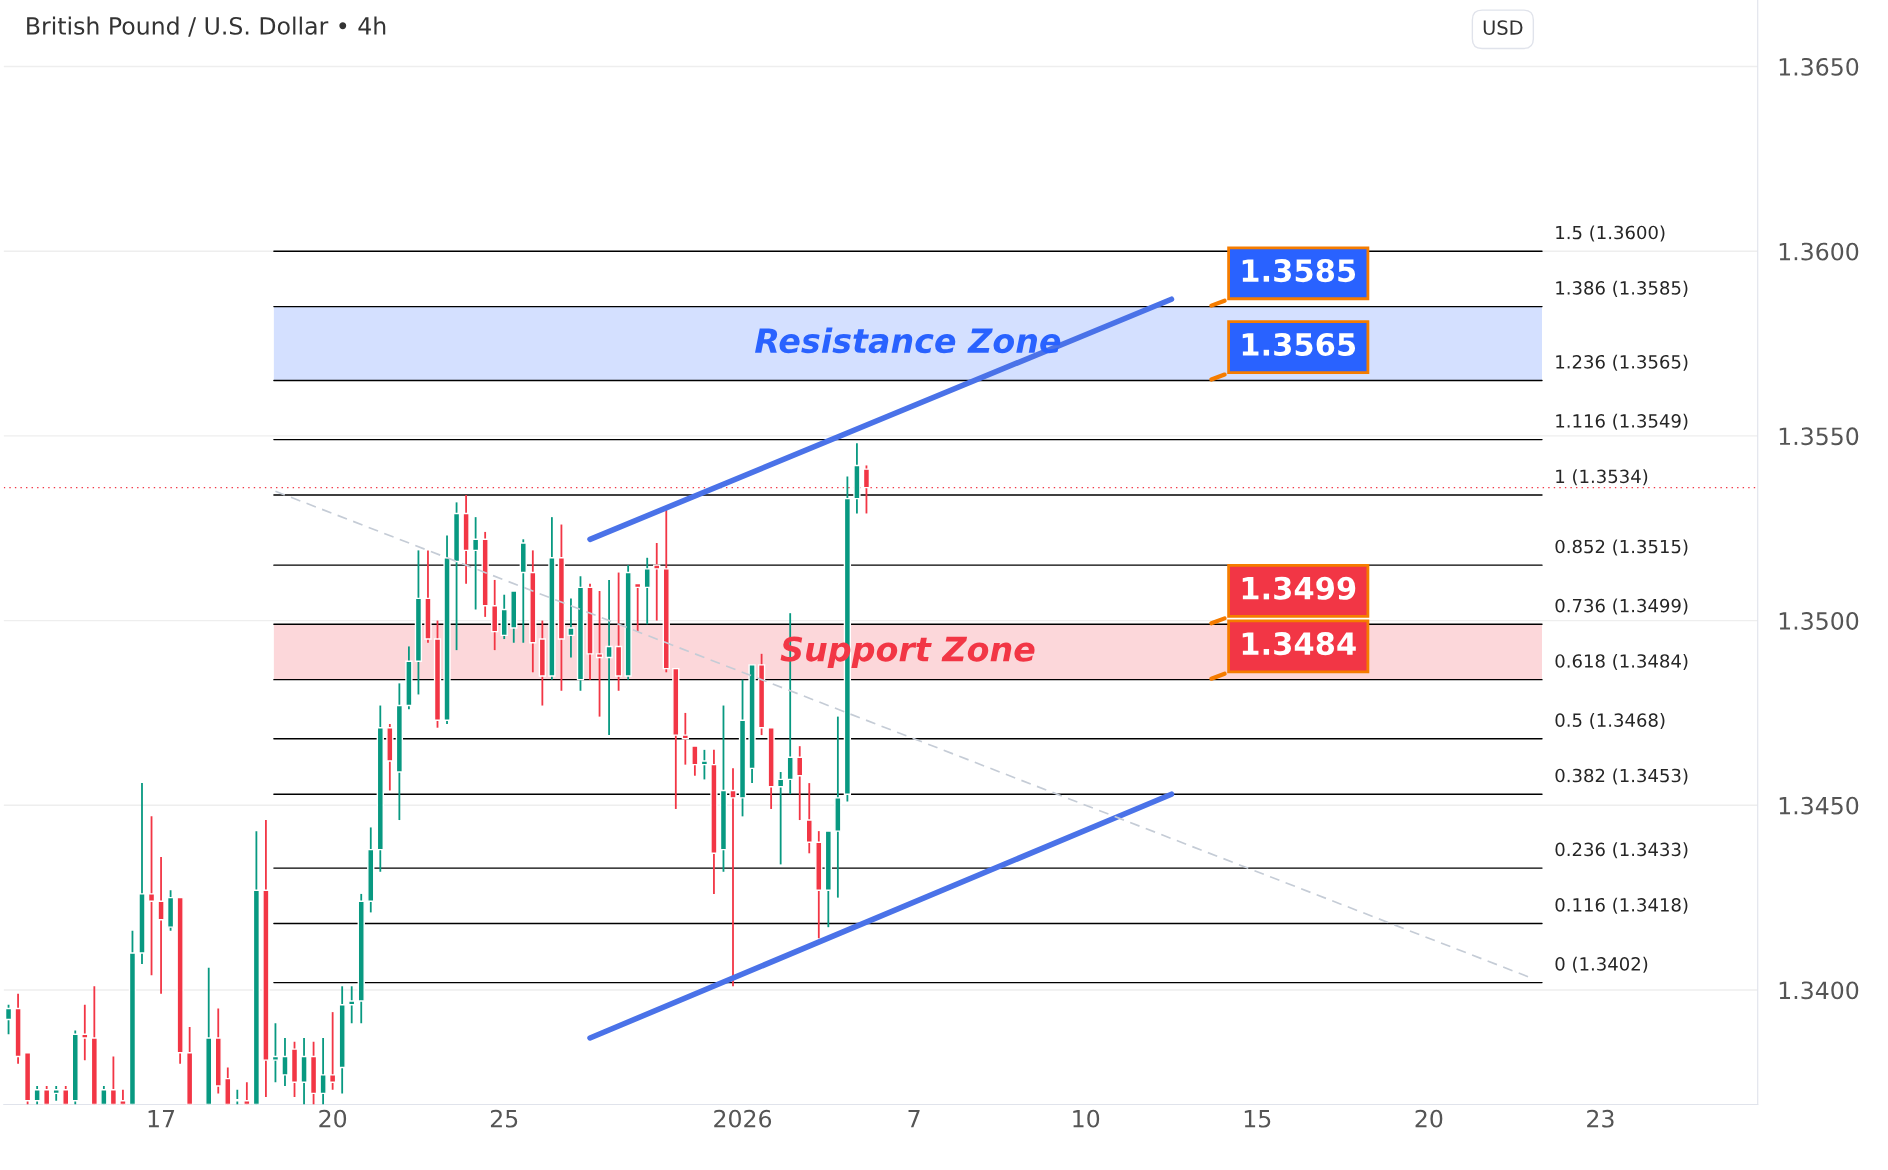  Describe the element at coordinates (1819, 990) in the screenshot. I see `y-tick-label: 1.3400` at that location.